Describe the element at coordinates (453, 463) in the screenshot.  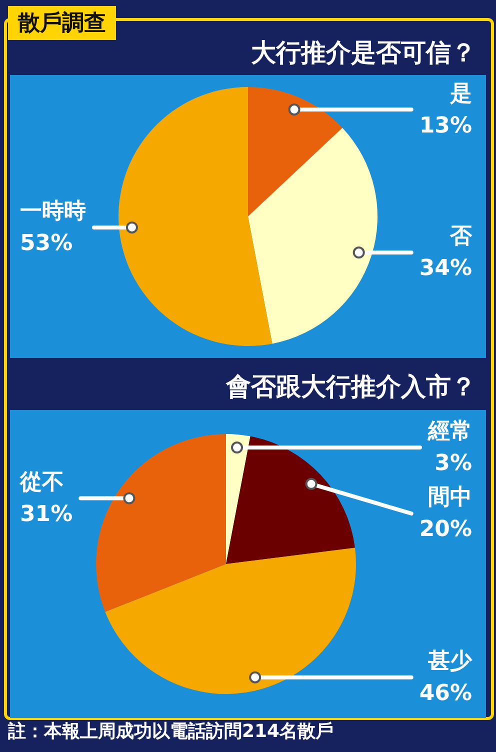
I see `data-label: 3%` at that location.